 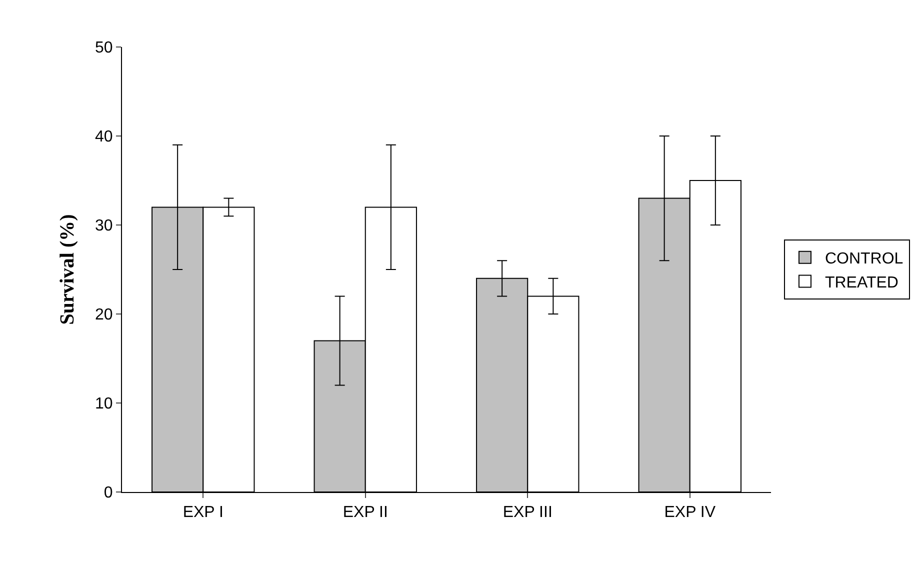 What do you see at coordinates (690, 513) in the screenshot?
I see `x-tick-label: EXP IV` at bounding box center [690, 513].